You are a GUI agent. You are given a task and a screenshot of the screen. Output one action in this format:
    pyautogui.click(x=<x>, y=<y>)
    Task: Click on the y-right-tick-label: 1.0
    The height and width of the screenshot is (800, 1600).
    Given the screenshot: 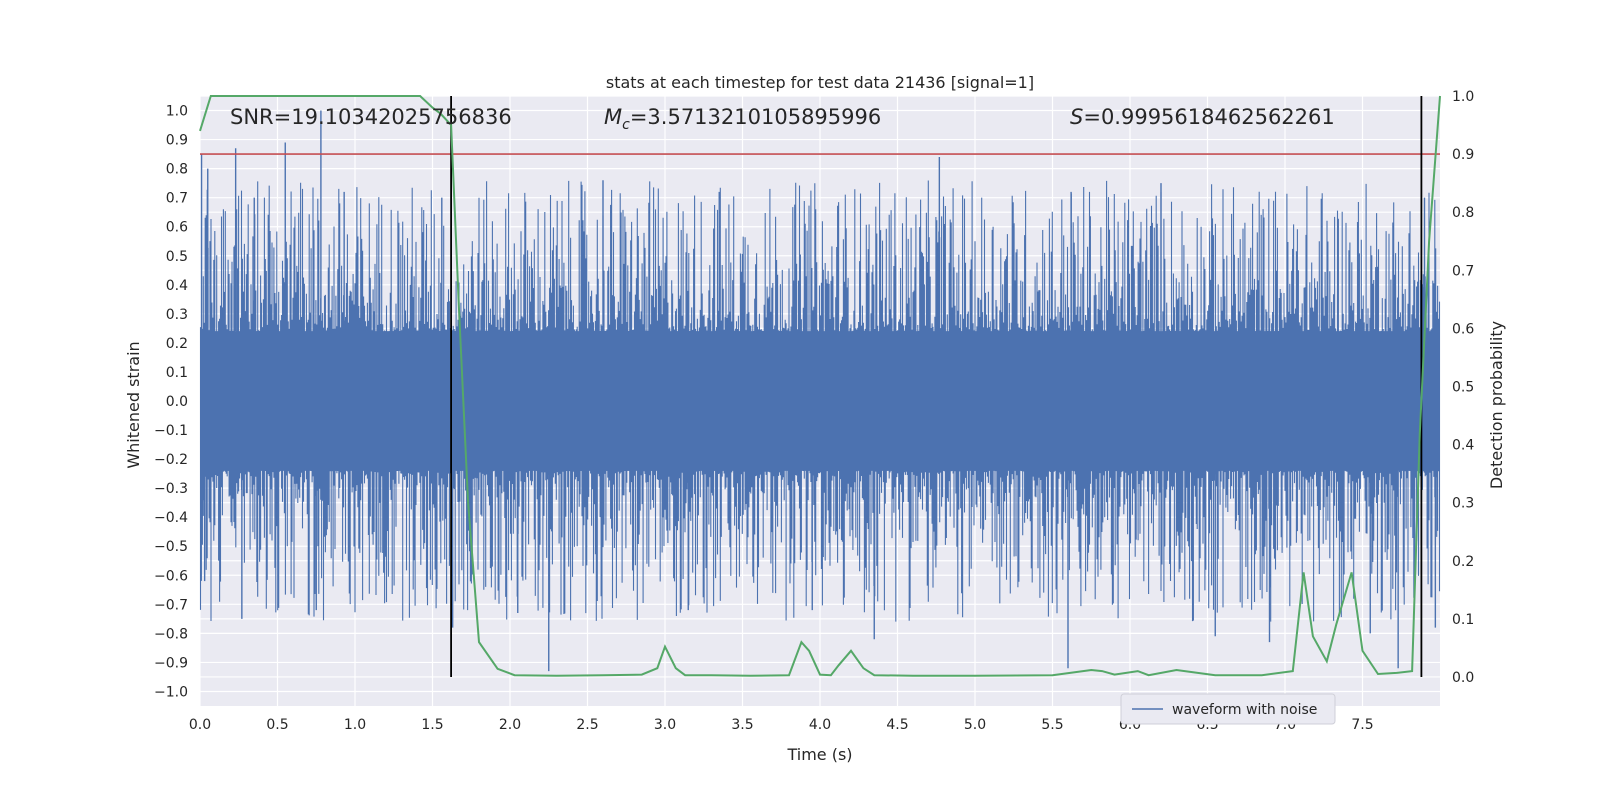 What is the action you would take?
    pyautogui.click(x=1463, y=97)
    